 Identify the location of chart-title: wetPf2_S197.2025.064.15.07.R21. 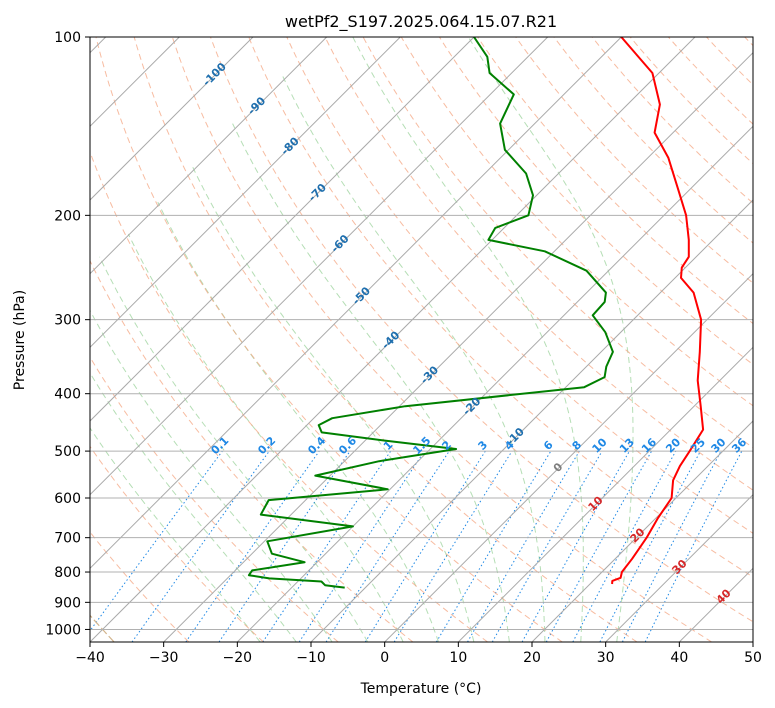
(421, 22).